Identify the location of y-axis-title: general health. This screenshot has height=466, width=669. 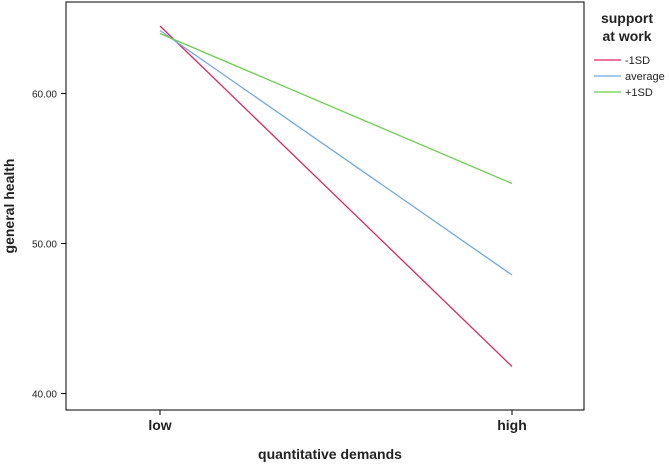
(9, 206).